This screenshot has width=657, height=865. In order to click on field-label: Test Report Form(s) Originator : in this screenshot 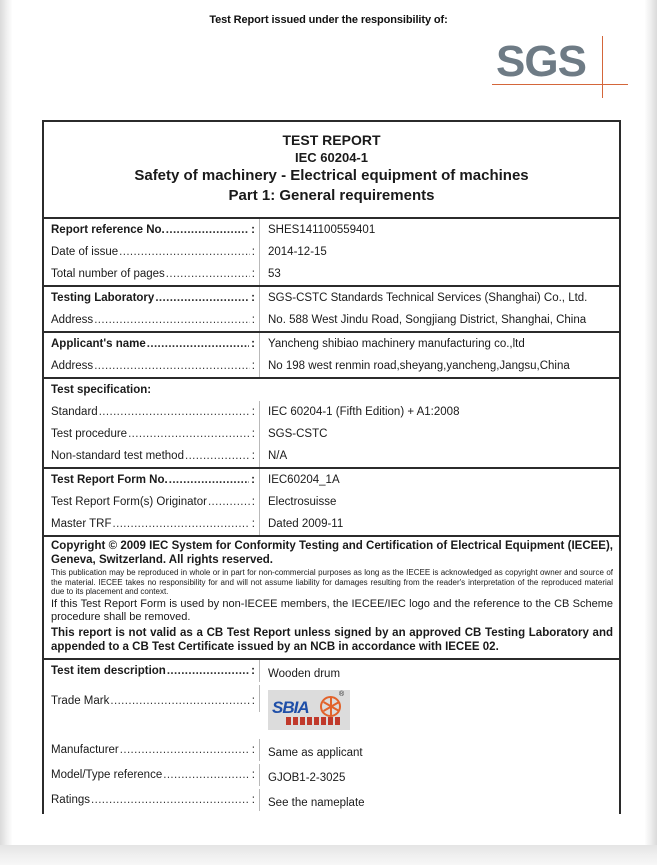, I will do `click(152, 502)`.